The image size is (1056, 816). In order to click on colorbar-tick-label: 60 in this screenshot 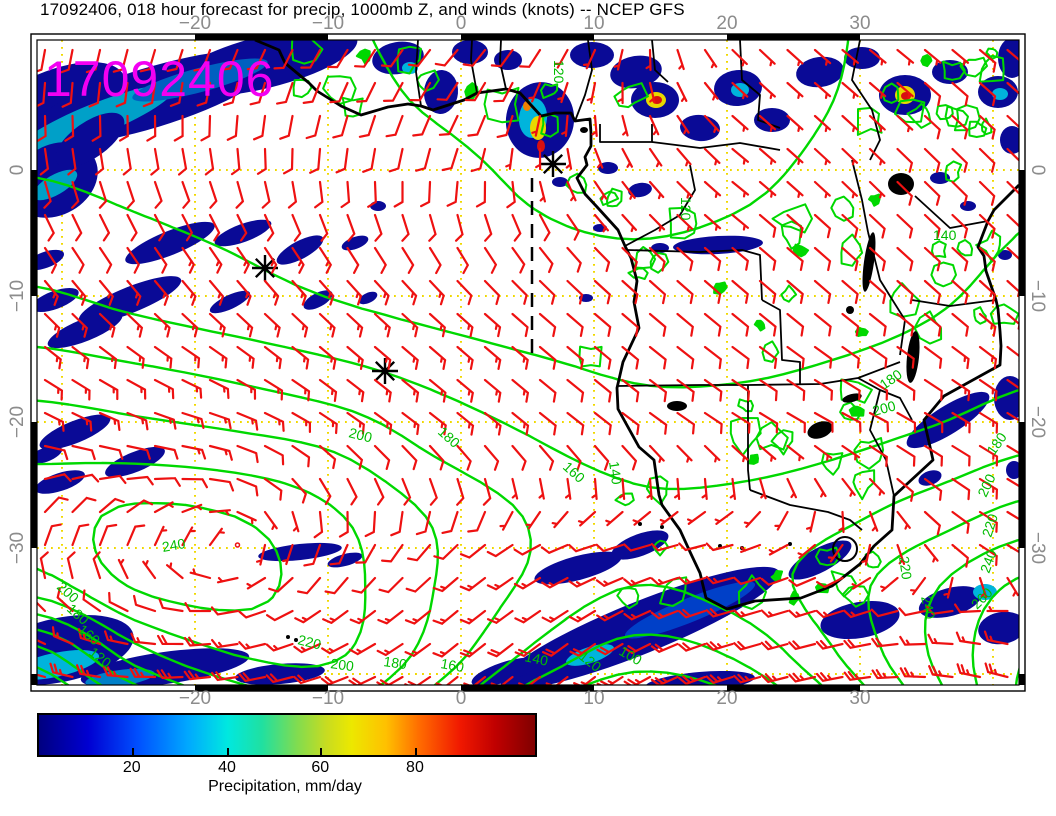, I will do `click(320, 767)`.